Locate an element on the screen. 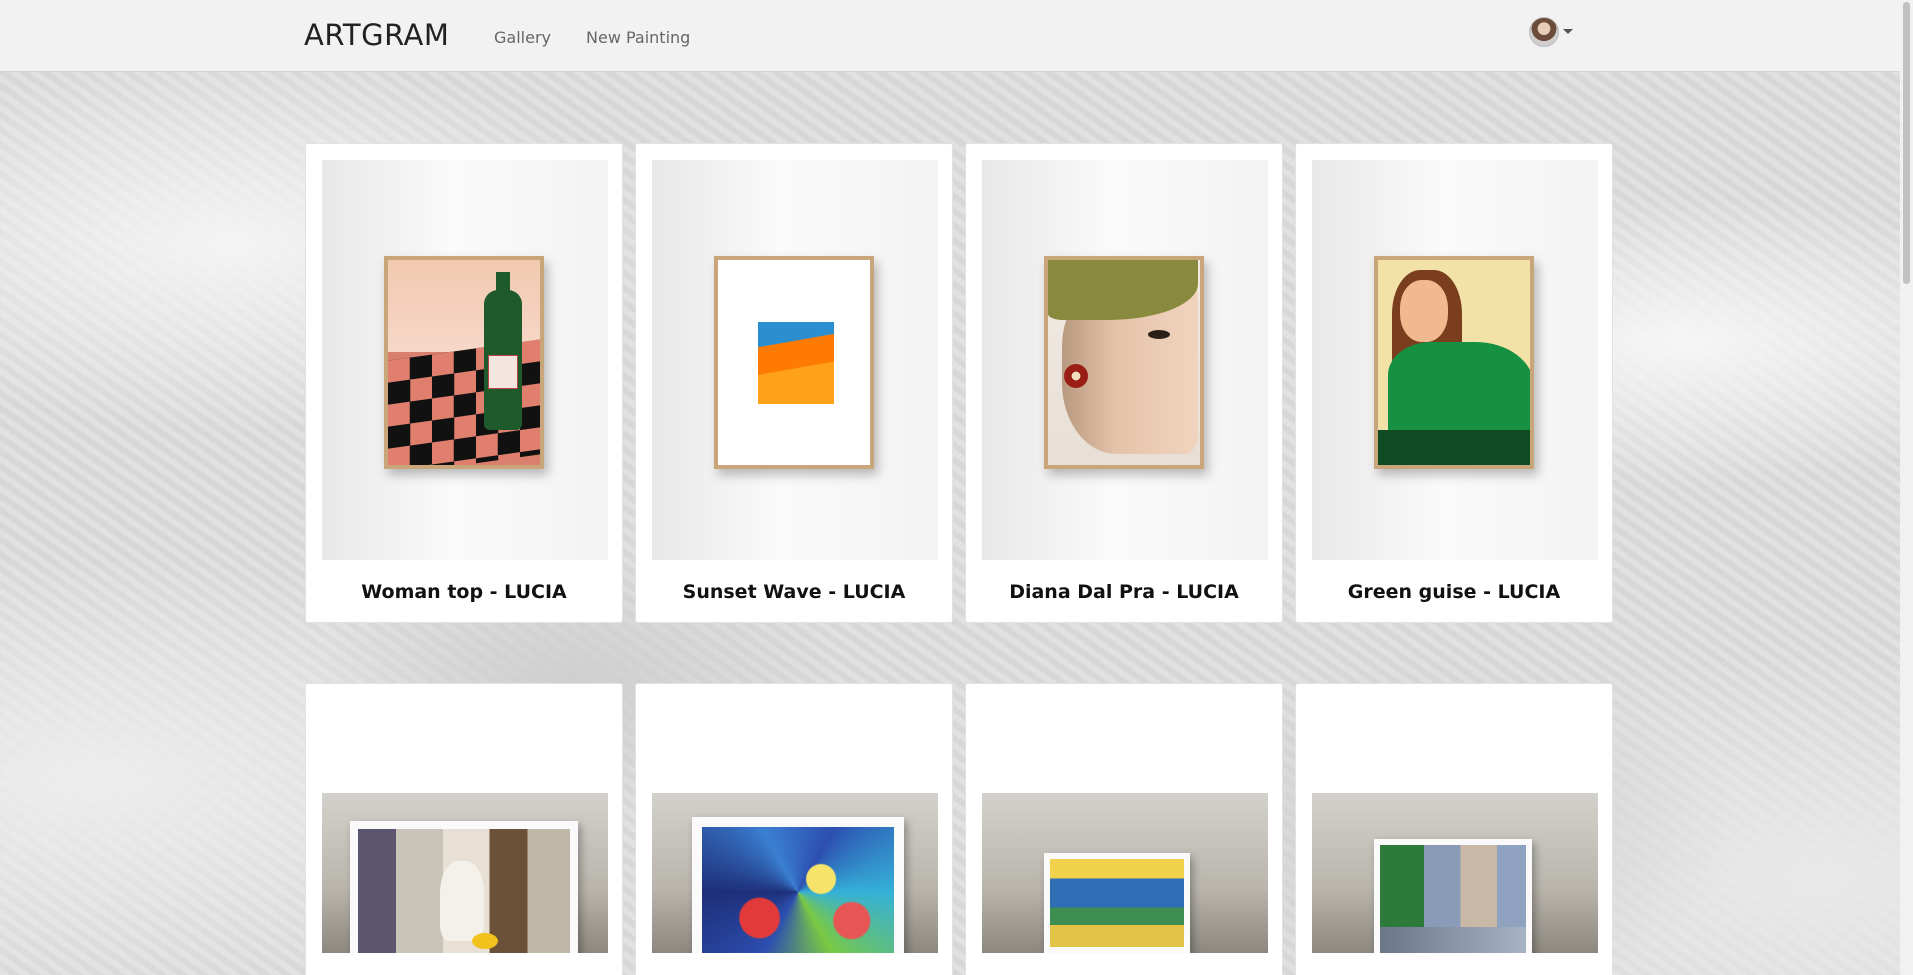 The width and height of the screenshot is (1913, 975). painting-card: Diana Dal Pra - LUCIA is located at coordinates (1124, 383).